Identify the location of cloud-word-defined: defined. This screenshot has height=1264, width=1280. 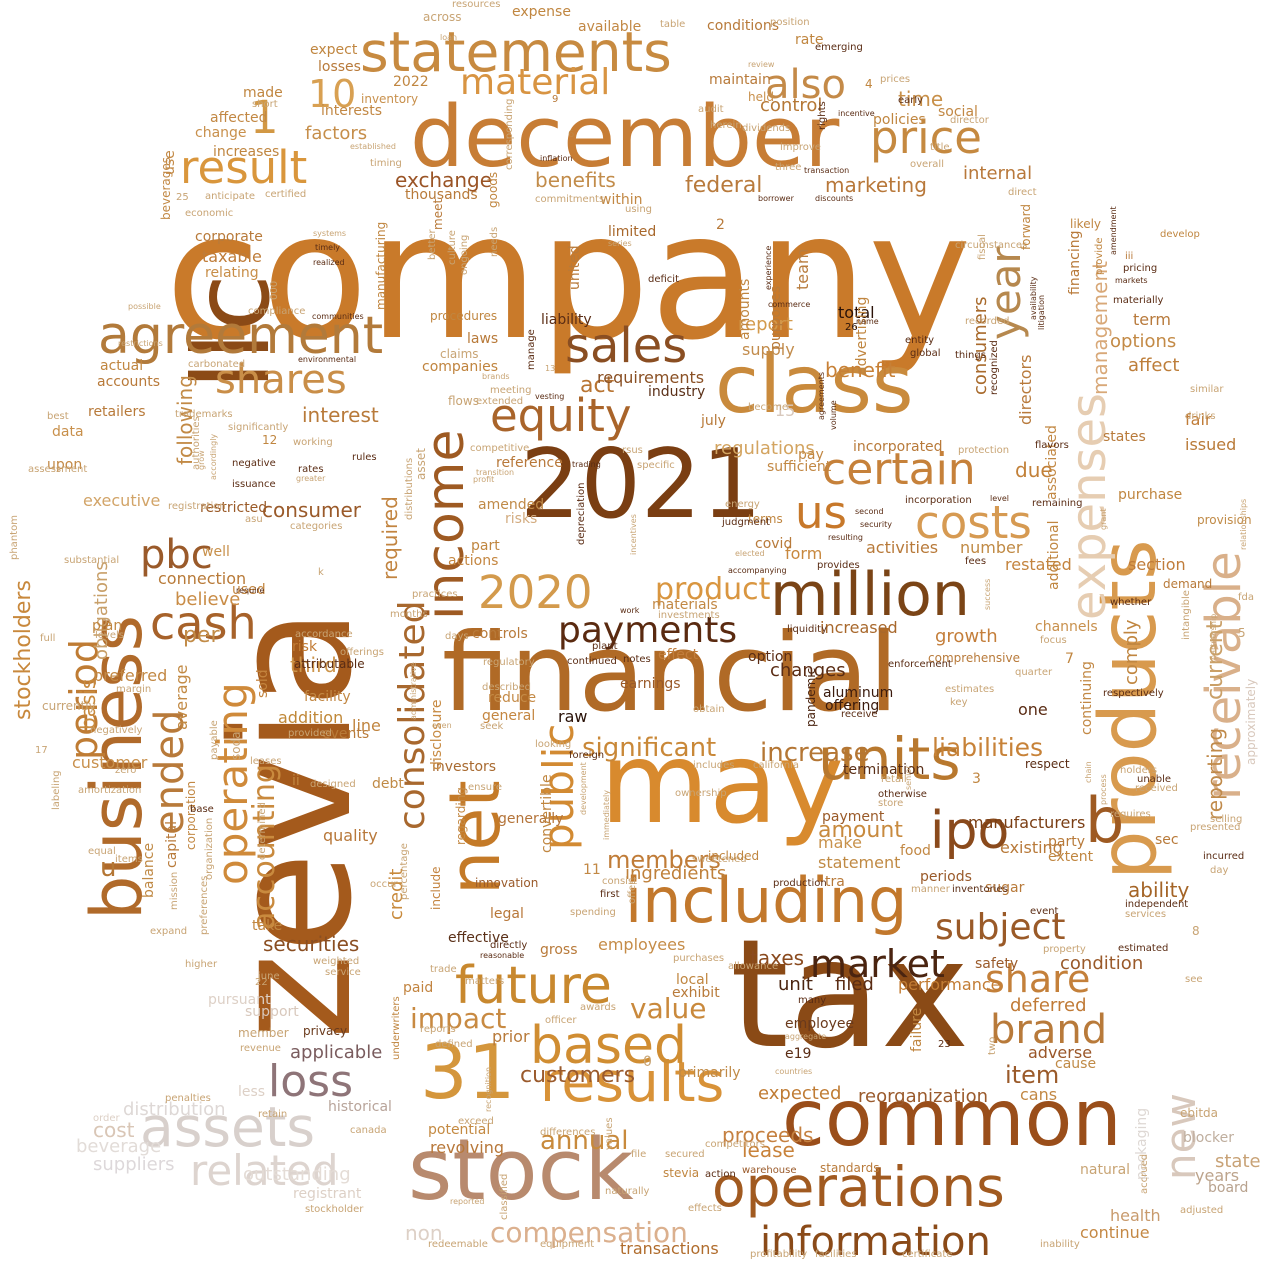
(454, 1044).